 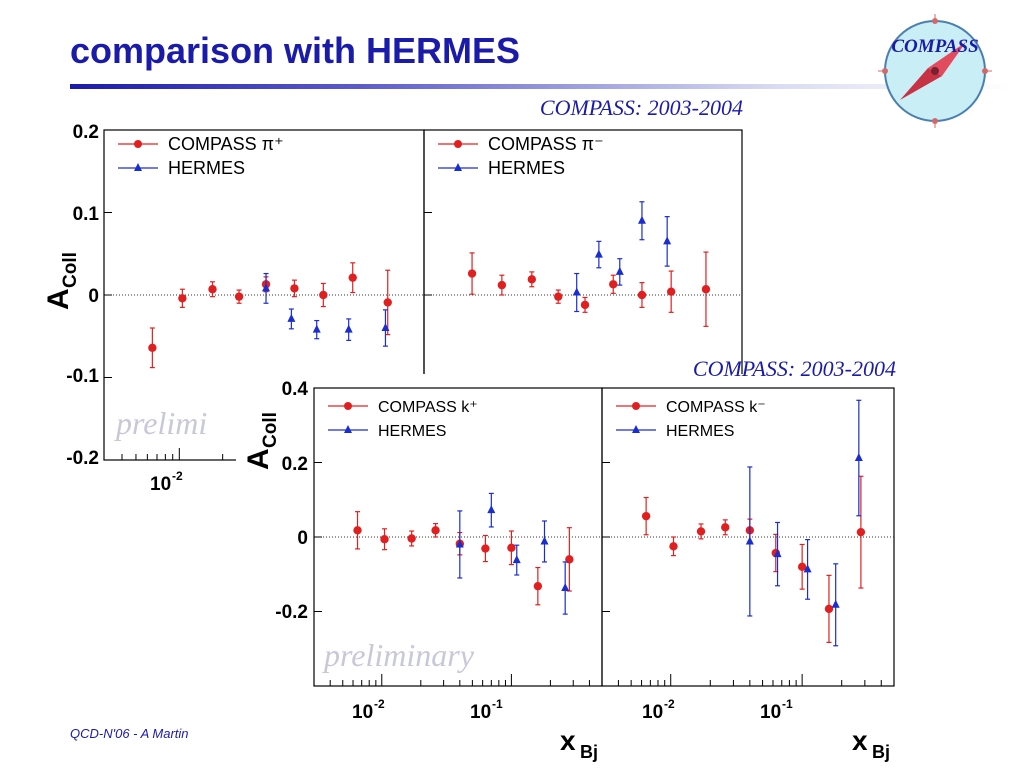 I want to click on y-tick-label: 0.4, so click(x=295, y=389).